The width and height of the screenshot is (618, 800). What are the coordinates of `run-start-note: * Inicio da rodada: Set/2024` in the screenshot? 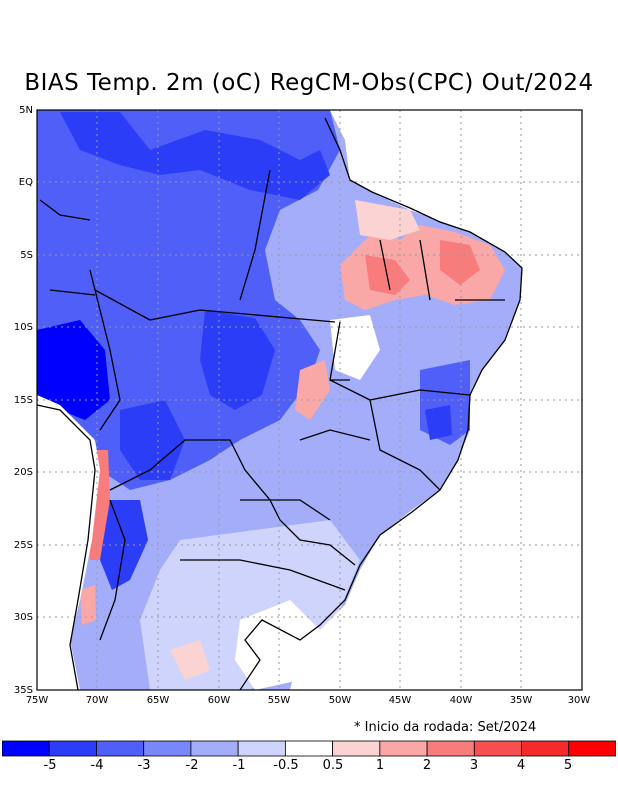 It's located at (445, 727).